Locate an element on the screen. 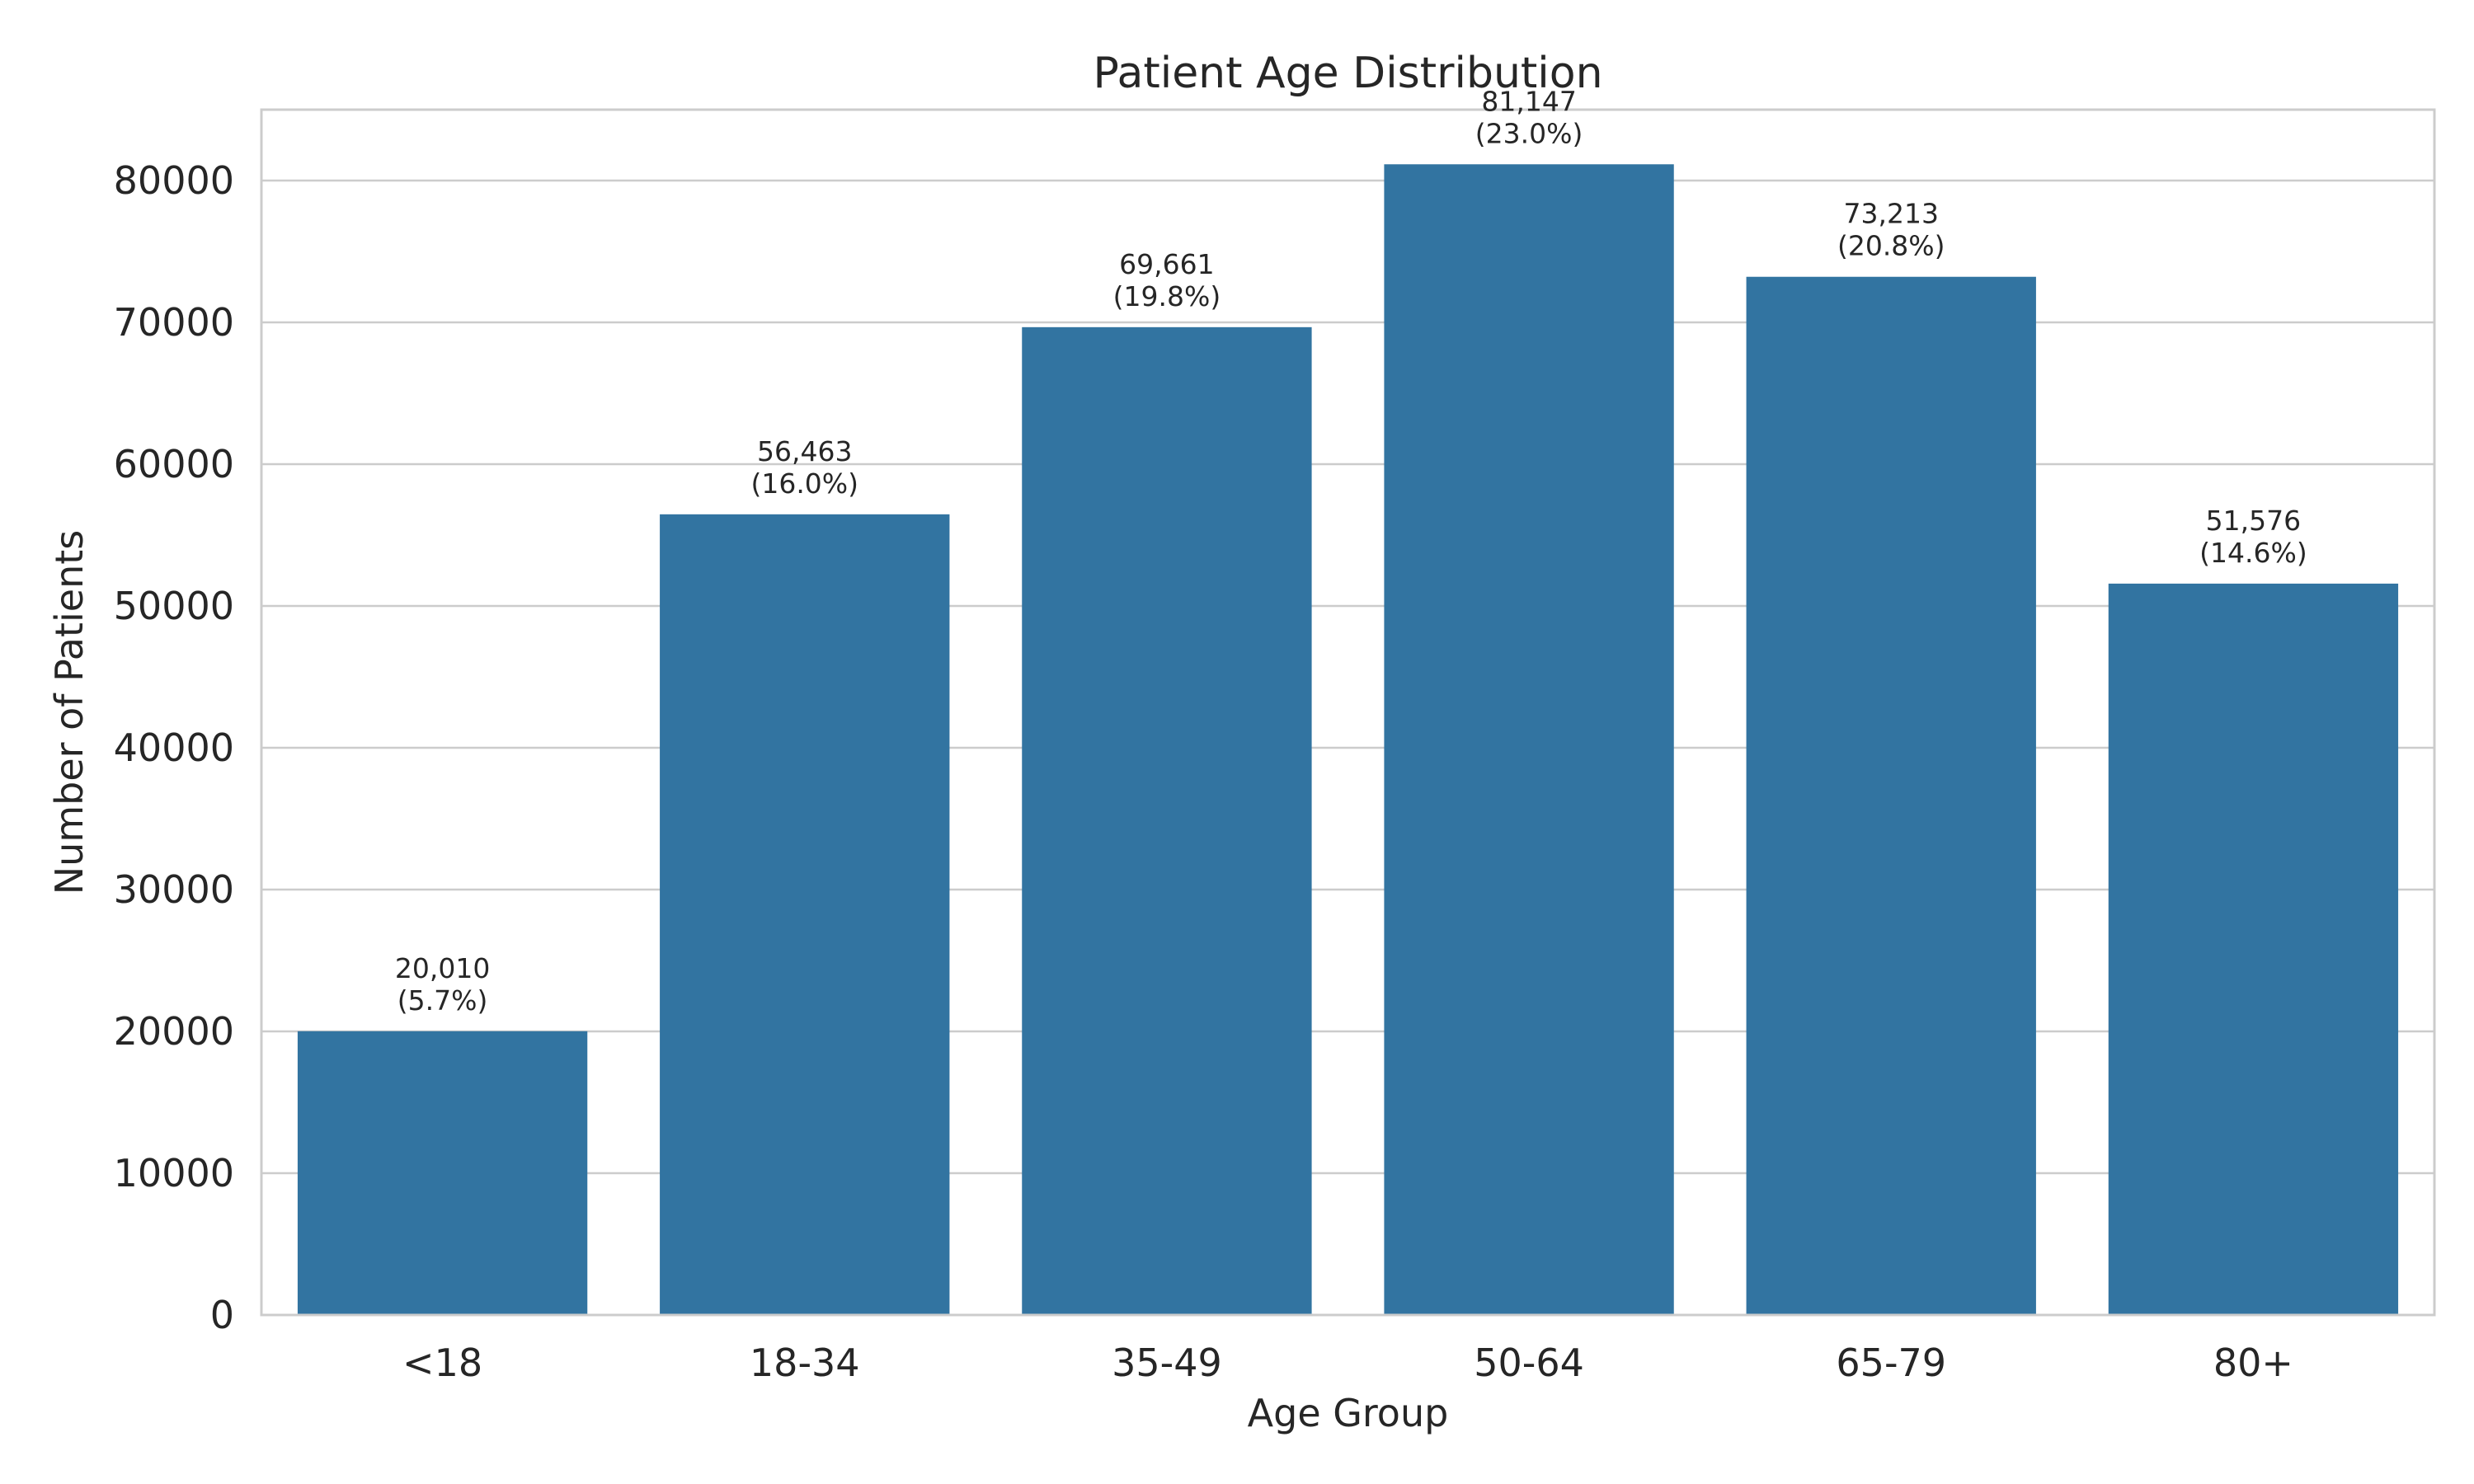  data-label-percent: (19.8%) is located at coordinates (1167, 296).